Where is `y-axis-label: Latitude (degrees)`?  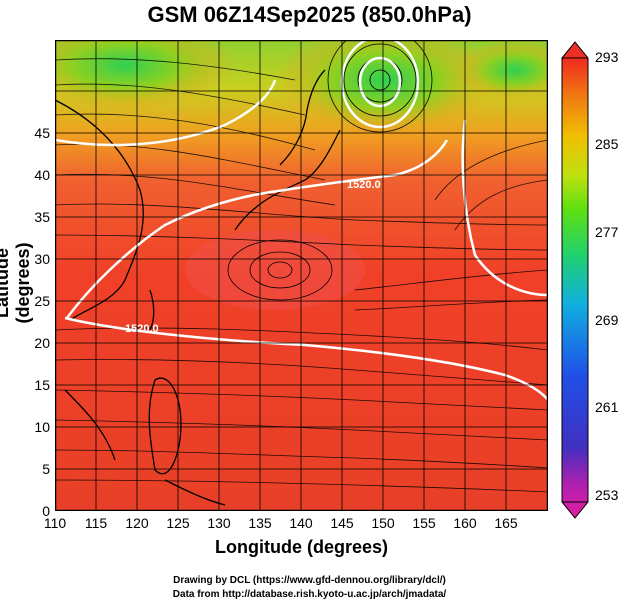 y-axis-label: Latitude (degrees) is located at coordinates (16, 283).